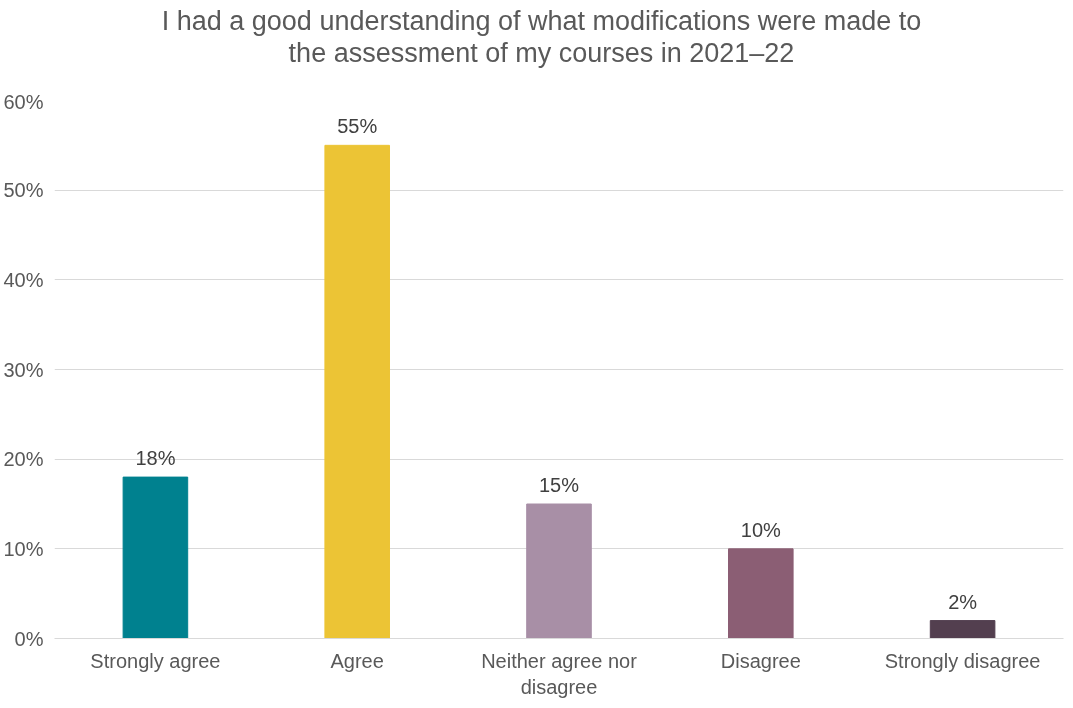 The height and width of the screenshot is (708, 1073). What do you see at coordinates (541, 37) in the screenshot?
I see `chart-title: I had a good understanding of what modifications were made to the assessment of my courses in 2021–22` at bounding box center [541, 37].